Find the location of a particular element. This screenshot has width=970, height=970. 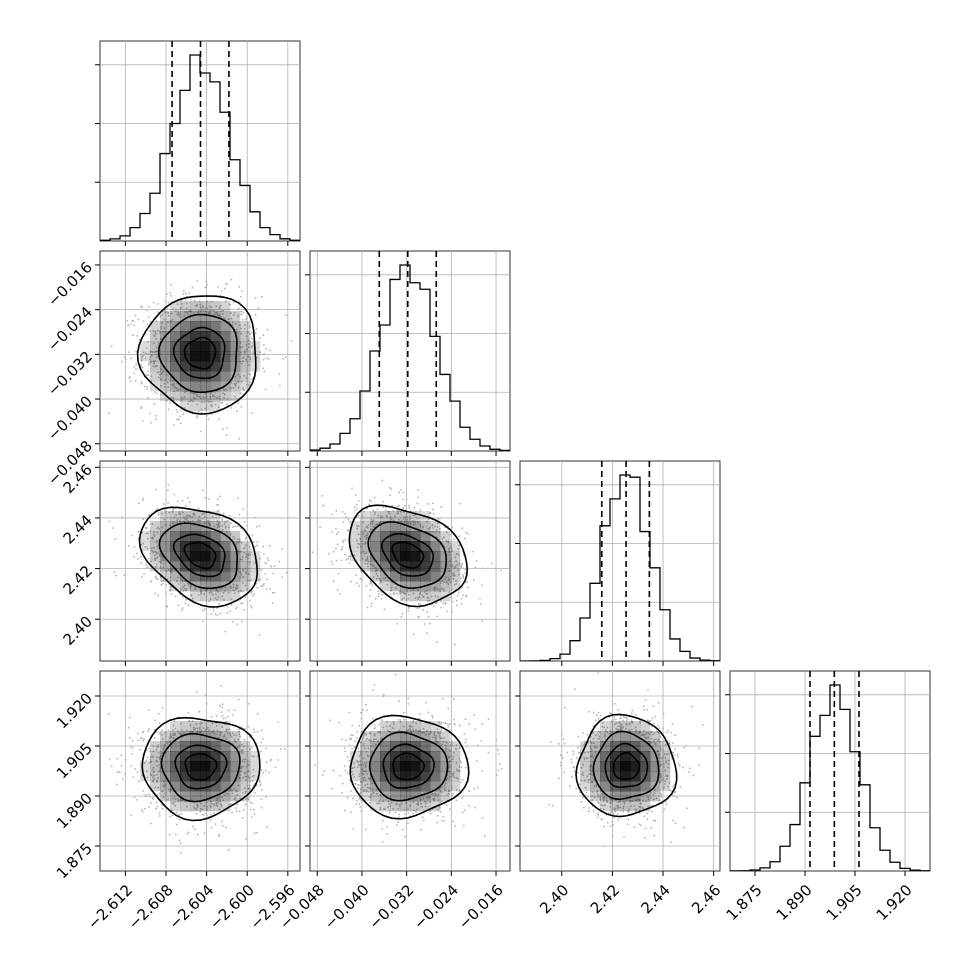

y-tick-label: 2.44 is located at coordinates (78, 529).